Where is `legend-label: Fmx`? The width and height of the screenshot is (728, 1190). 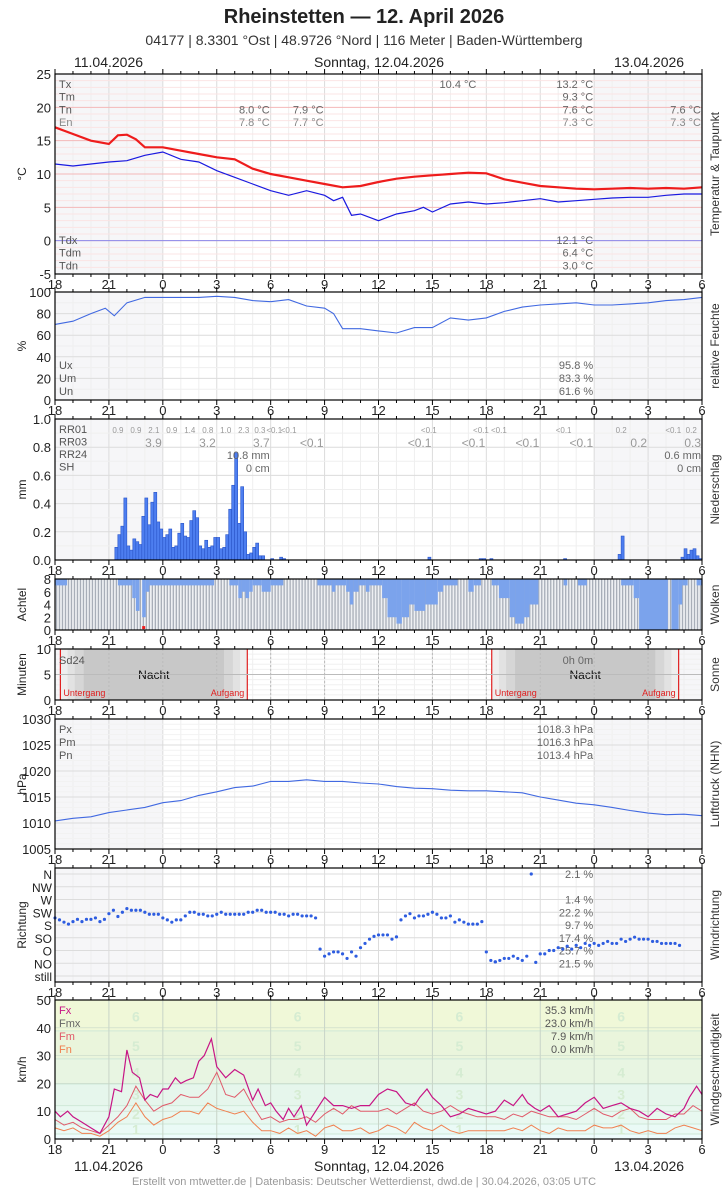
legend-label: Fmx is located at coordinates (70, 1024).